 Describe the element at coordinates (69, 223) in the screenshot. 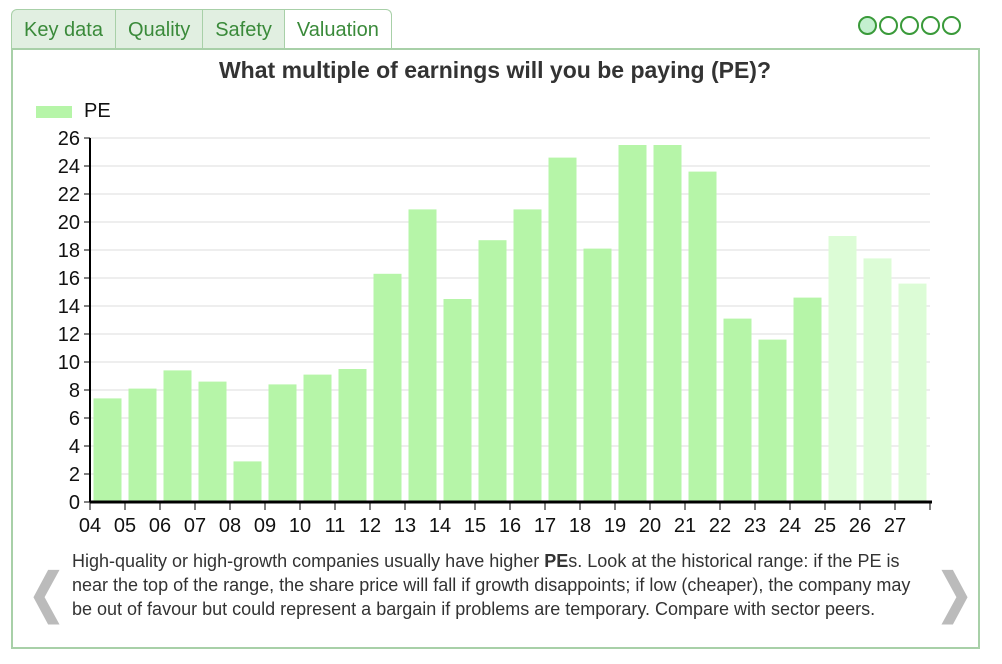

I see `y-tick-label: 20` at that location.